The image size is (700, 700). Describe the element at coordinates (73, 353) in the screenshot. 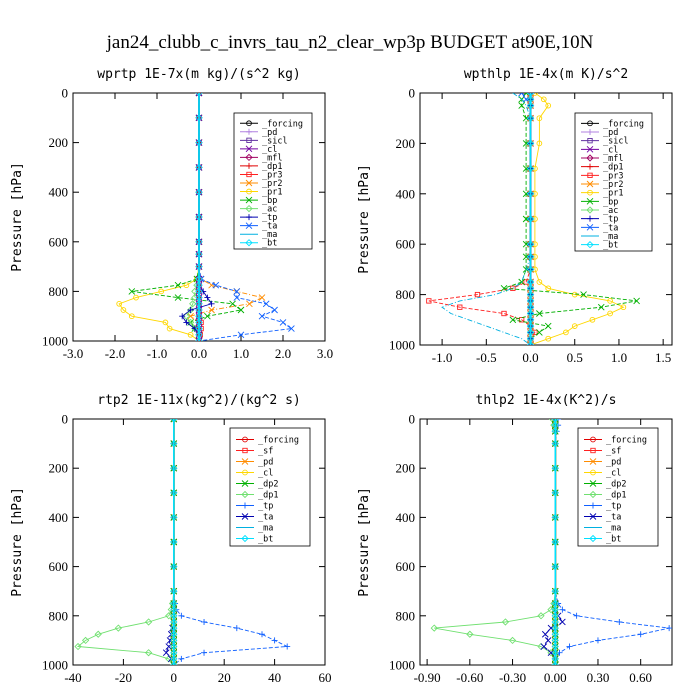

I see `x-tick-label: -3.0` at that location.